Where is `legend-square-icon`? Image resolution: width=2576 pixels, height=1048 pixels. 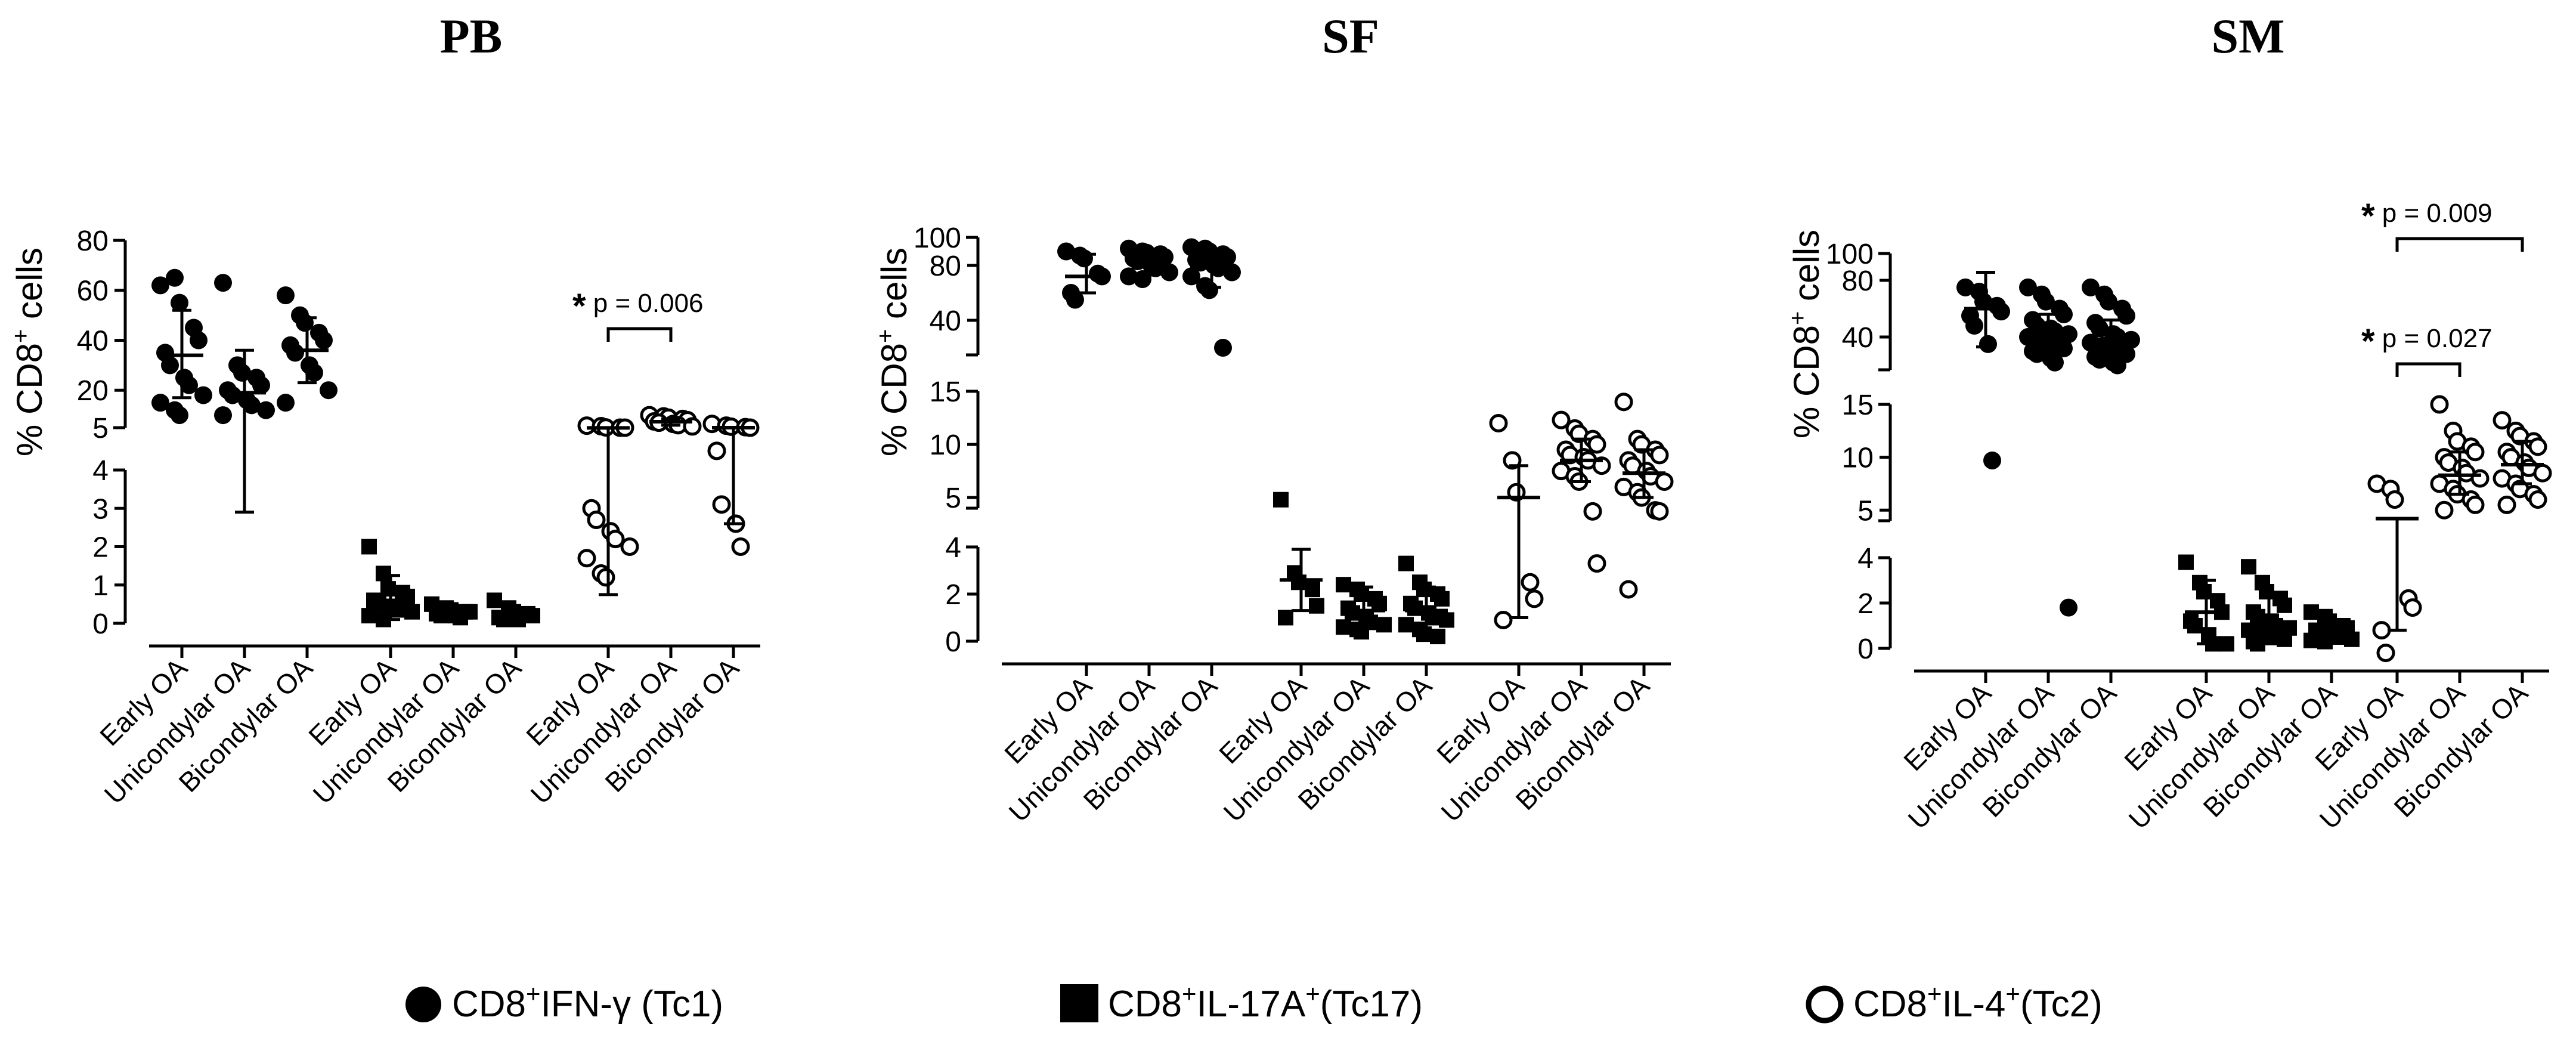 legend-square-icon is located at coordinates (1079, 1003).